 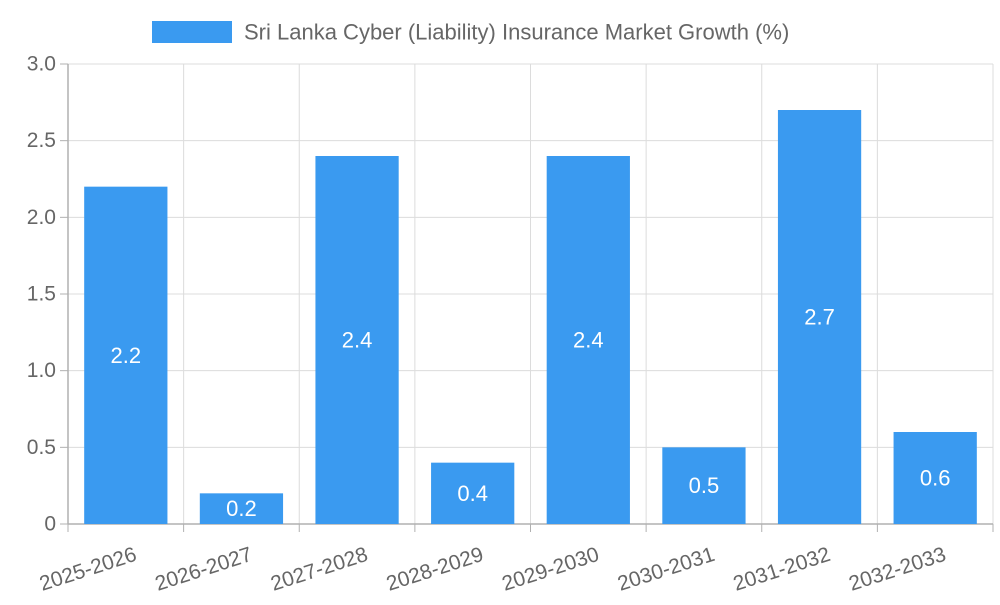 What do you see at coordinates (50, 524) in the screenshot?
I see `y-tick-label: 0` at bounding box center [50, 524].